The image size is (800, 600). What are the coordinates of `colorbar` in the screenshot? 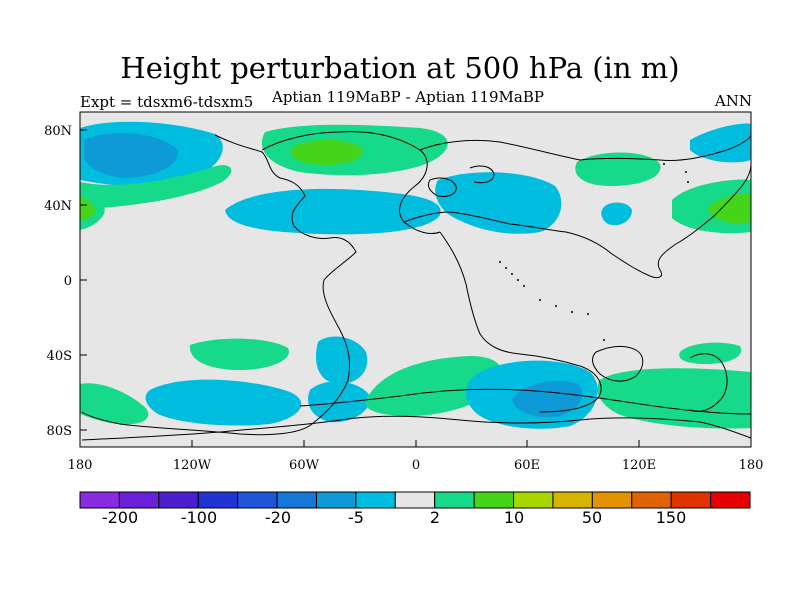 It's located at (415, 500).